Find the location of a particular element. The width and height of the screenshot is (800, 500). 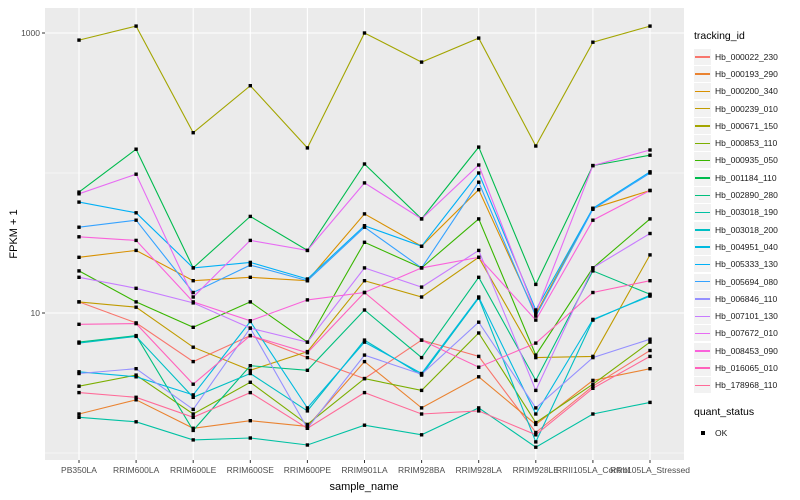

legend-item: Hb_007101_130 is located at coordinates (747, 316).